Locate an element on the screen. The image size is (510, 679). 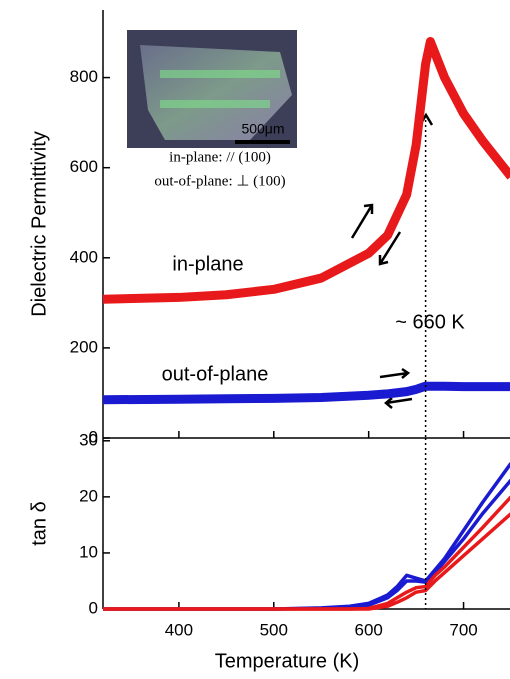
x-axis-label: Temperature (K) is located at coordinates (287, 661).